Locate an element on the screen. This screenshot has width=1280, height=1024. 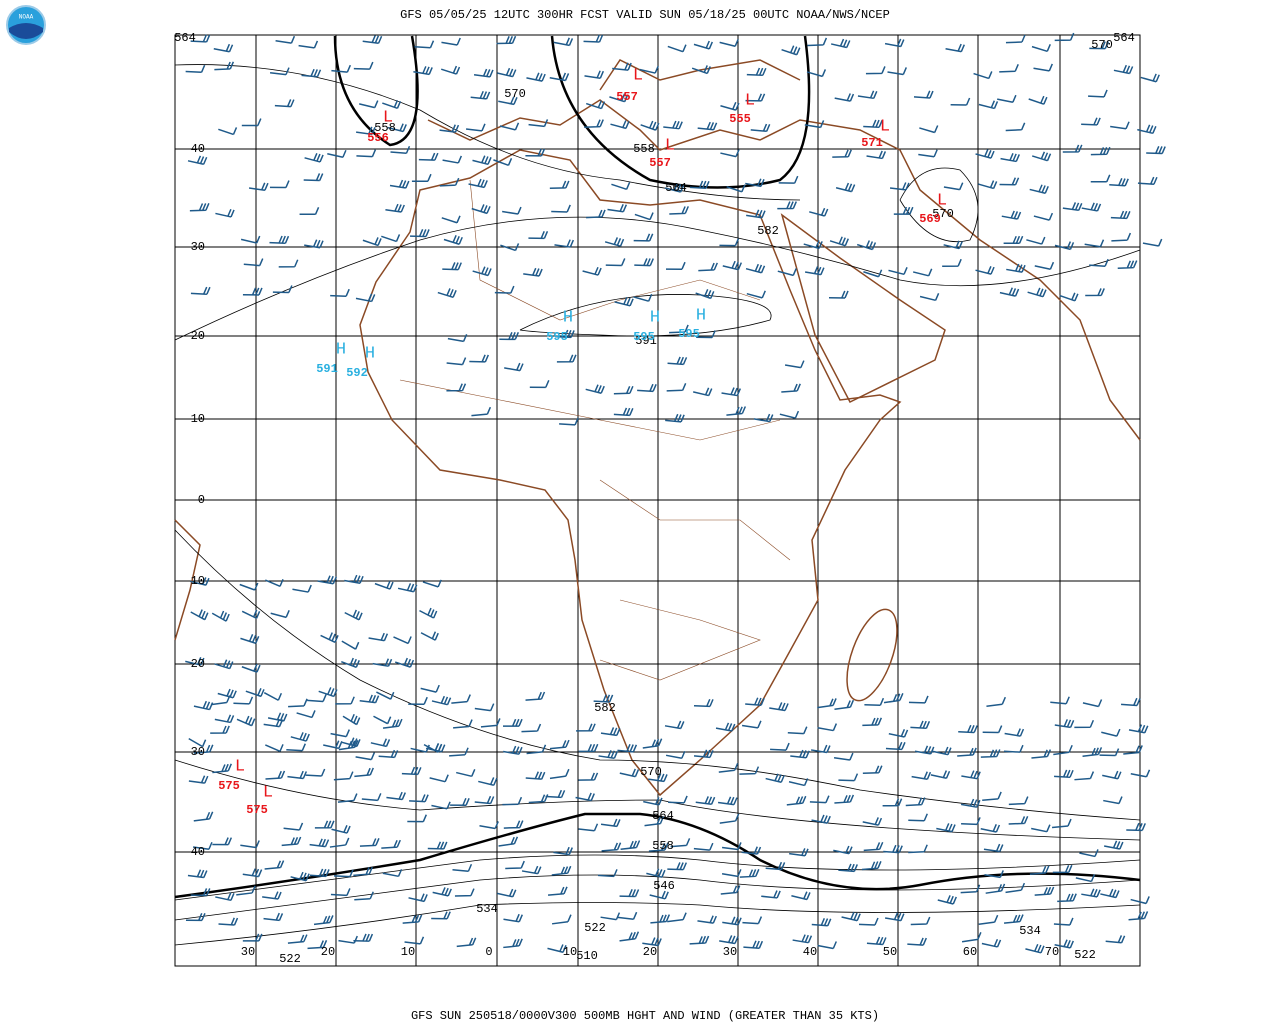
contour-label: 522 is located at coordinates (1085, 955).